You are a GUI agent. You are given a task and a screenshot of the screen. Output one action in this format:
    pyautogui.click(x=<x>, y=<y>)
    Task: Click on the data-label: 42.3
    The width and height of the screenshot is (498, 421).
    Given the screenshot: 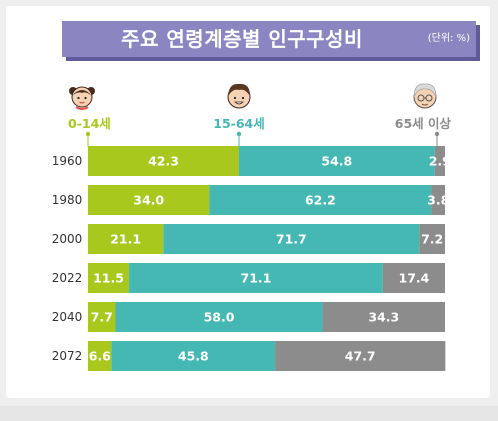 What is the action you would take?
    pyautogui.click(x=163, y=161)
    